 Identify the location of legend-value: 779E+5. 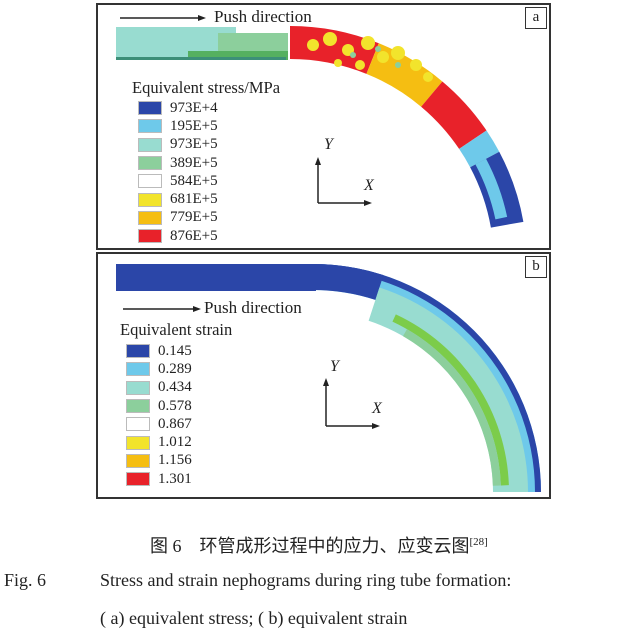
(194, 217).